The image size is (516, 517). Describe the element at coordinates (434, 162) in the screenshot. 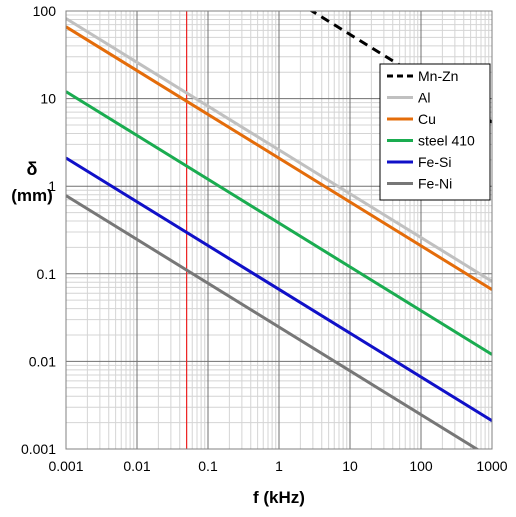

I see `legend-label: Fe-Si` at that location.